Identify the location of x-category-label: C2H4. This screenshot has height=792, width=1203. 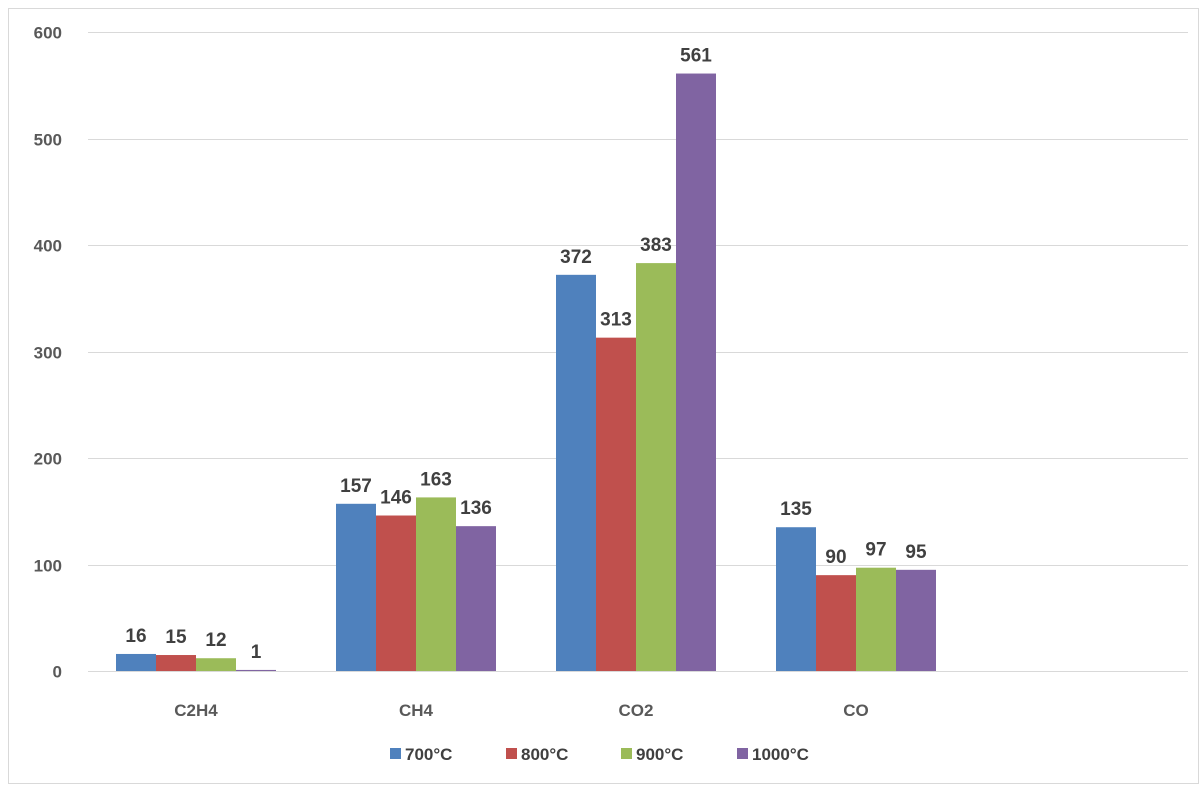
(196, 710).